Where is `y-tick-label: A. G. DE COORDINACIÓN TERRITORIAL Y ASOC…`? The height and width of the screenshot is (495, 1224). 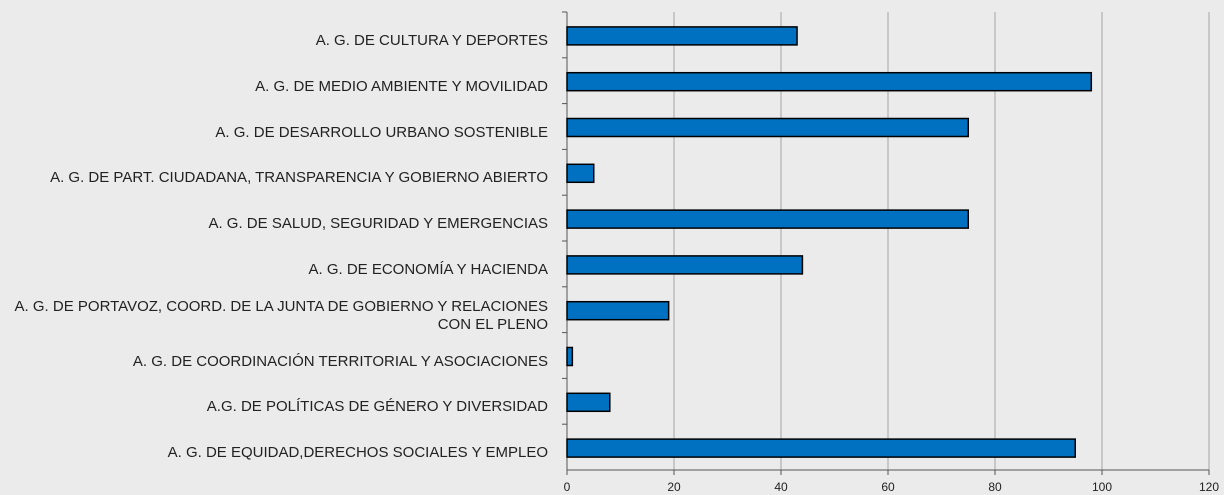
y-tick-label: A. G. DE COORDINACIÓN TERRITORIAL Y ASOC… is located at coordinates (340, 361).